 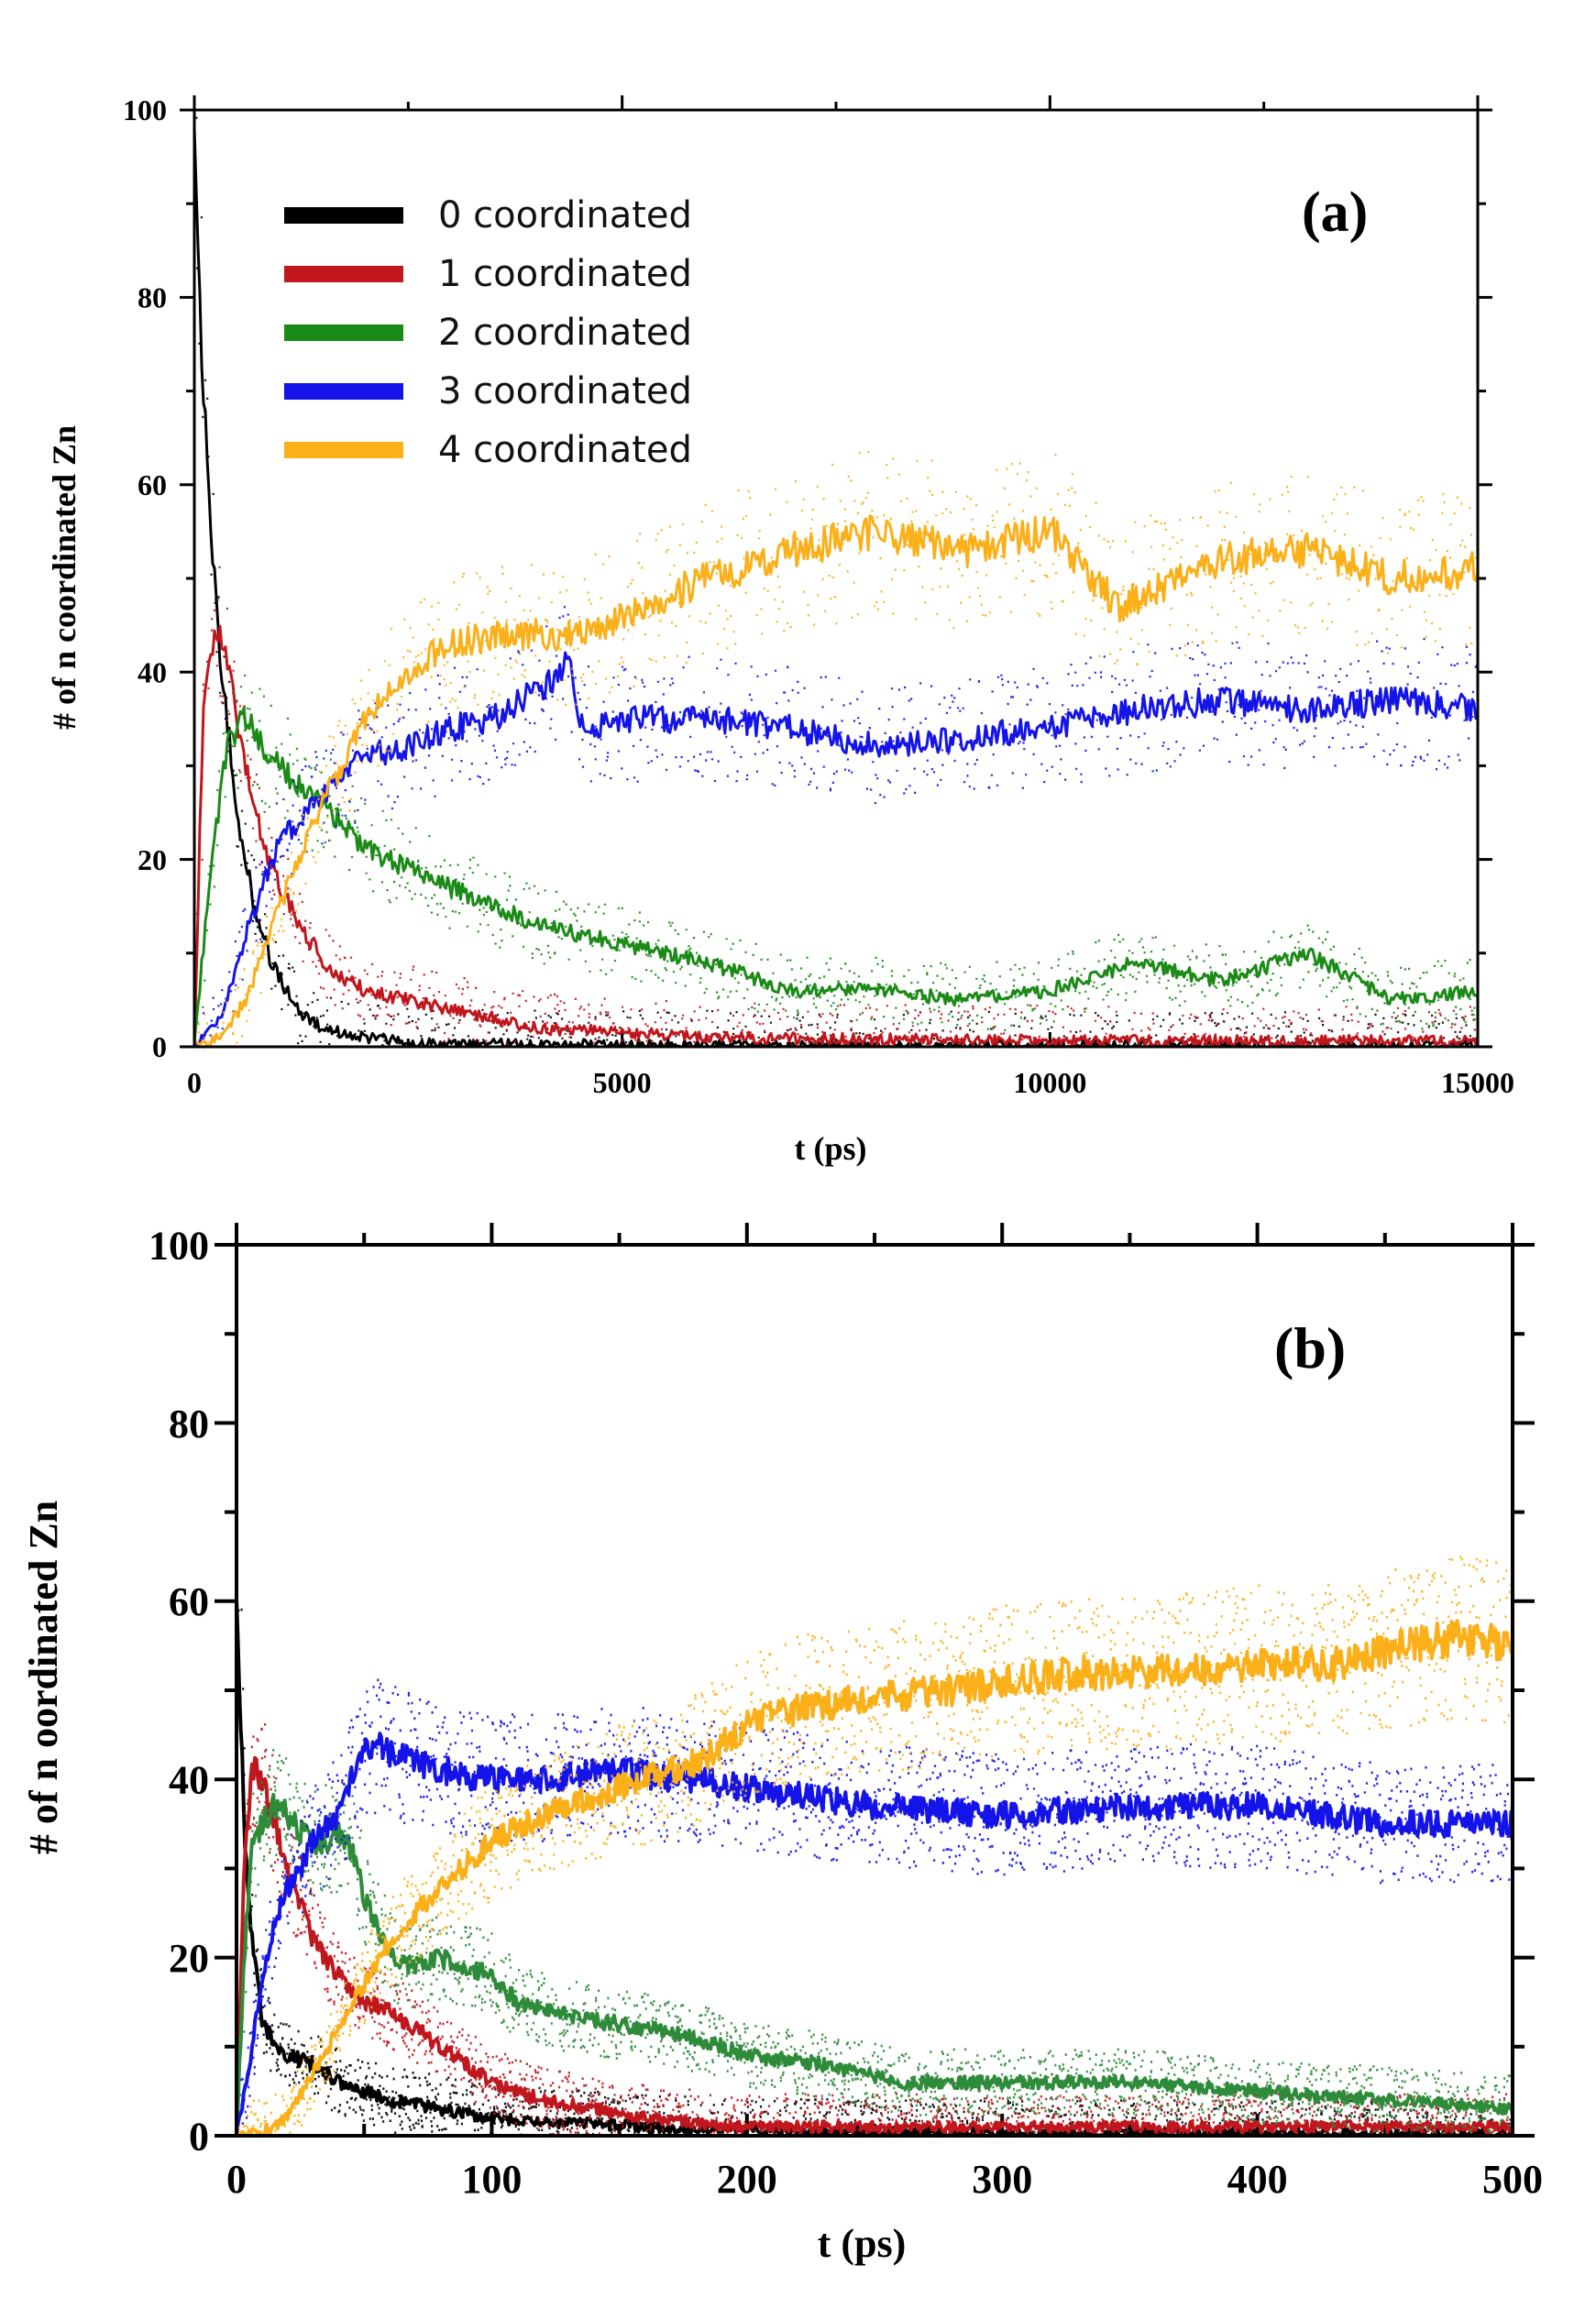 I want to click on series-2-coordinated-replica-points, so click(x=875, y=1942).